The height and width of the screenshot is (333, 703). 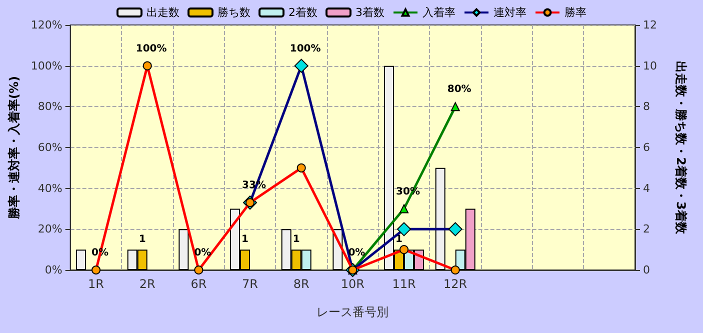 What do you see at coordinates (370, 12) in the screenshot?
I see `legend-label: 3着数` at bounding box center [370, 12].